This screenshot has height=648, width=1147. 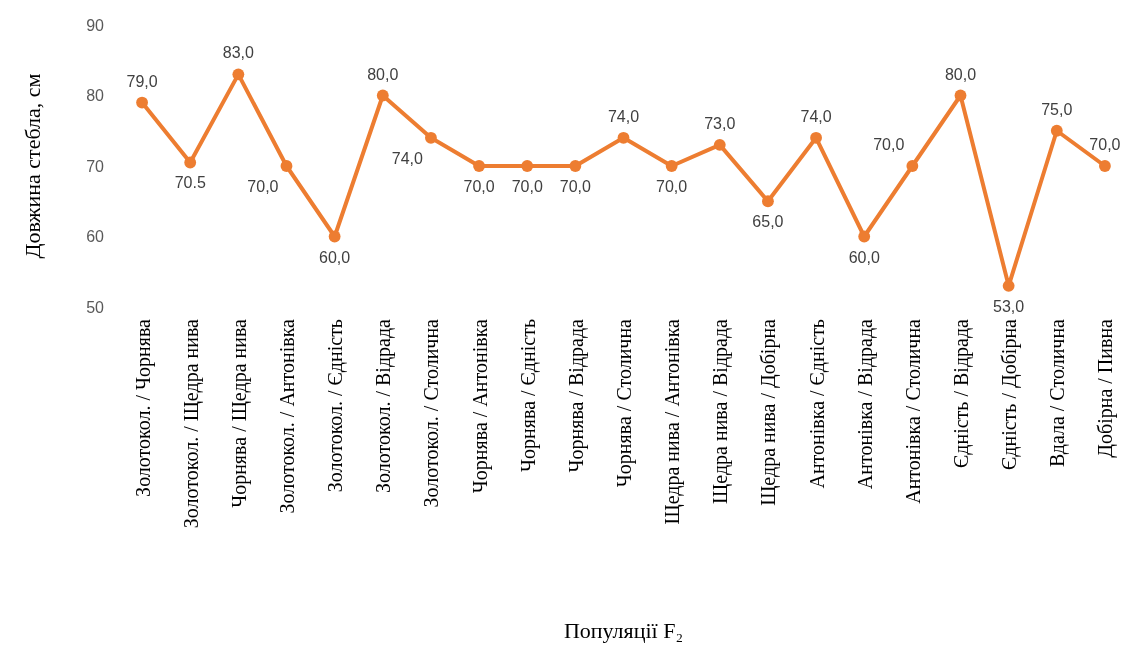 What do you see at coordinates (384, 405) in the screenshot?
I see `x-tick-label: Золотокол. / Відрада` at bounding box center [384, 405].